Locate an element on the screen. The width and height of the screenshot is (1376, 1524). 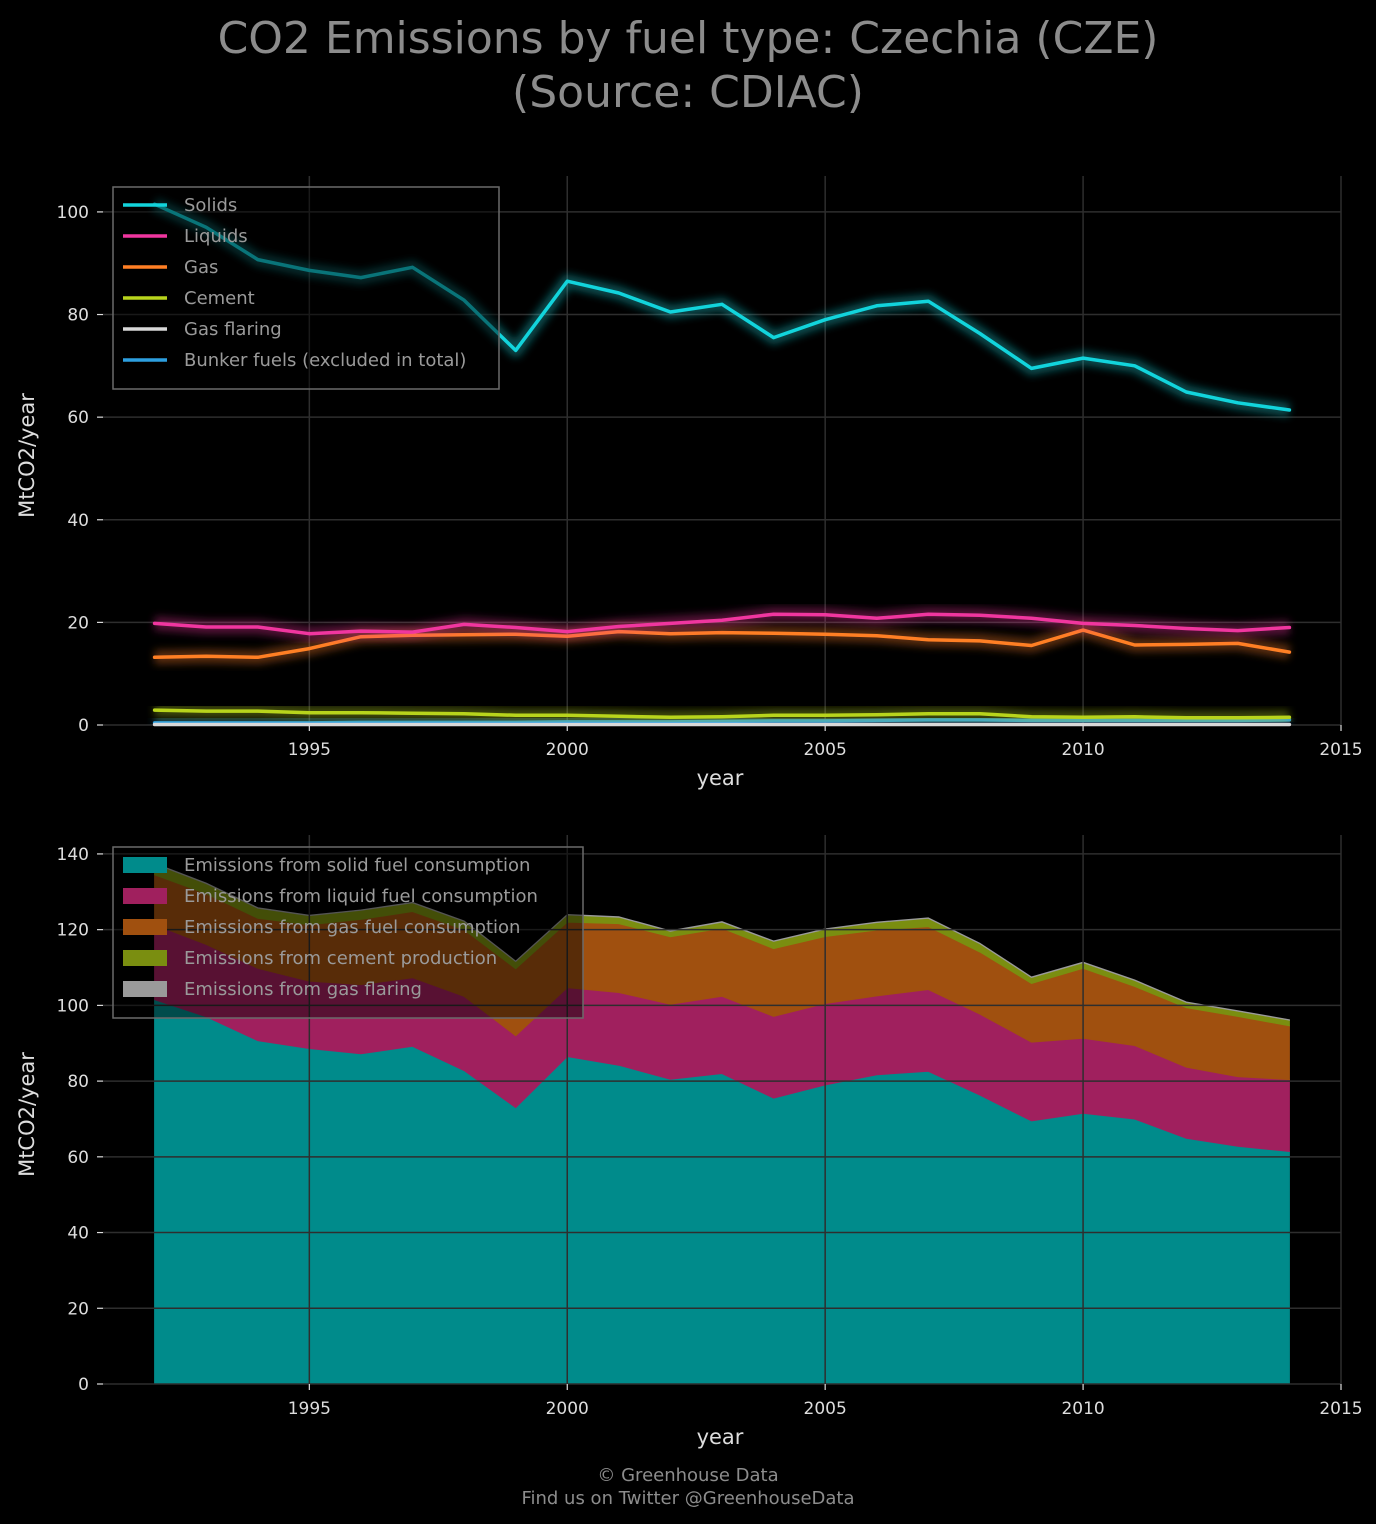
legend-entry-bunker-fuels-excluded-in-total: Bunker fuels (excluded in total) is located at coordinates (325, 360).